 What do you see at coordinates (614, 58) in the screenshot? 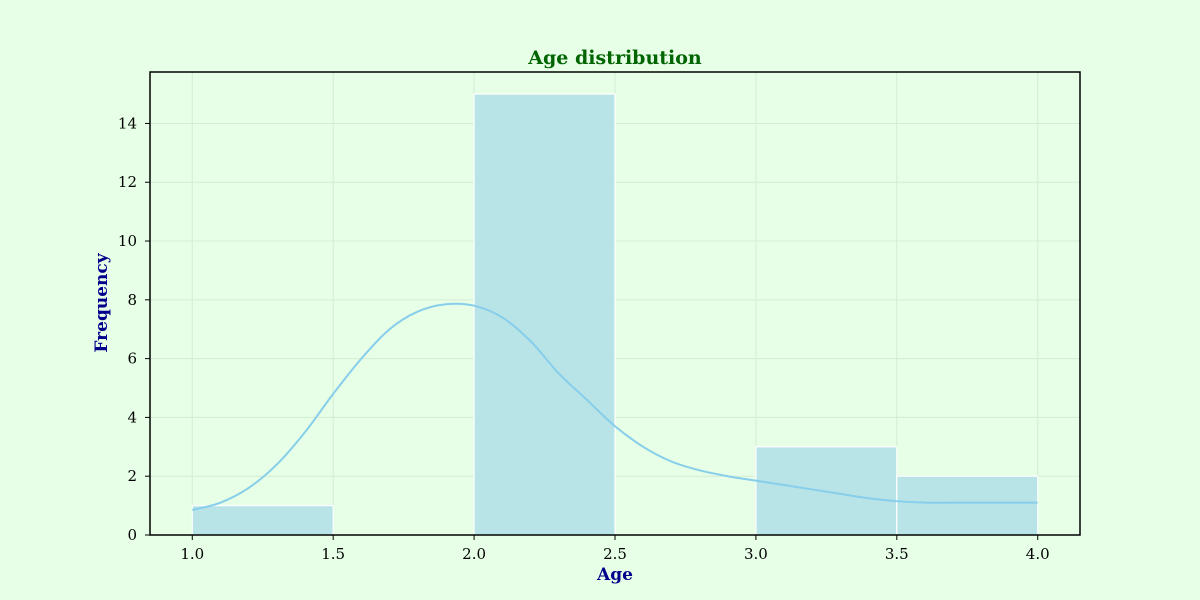
I see `chart-title: Age distribution` at bounding box center [614, 58].